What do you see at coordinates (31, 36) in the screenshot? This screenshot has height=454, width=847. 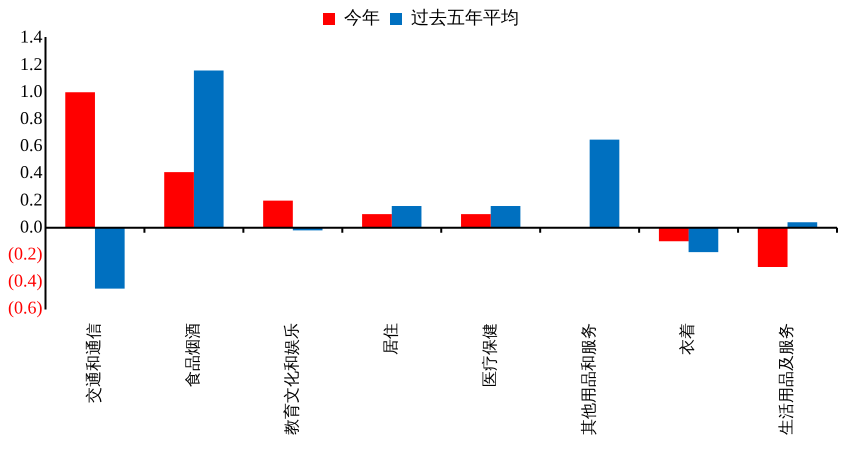 I see `y-tick-label: 1.4` at bounding box center [31, 36].